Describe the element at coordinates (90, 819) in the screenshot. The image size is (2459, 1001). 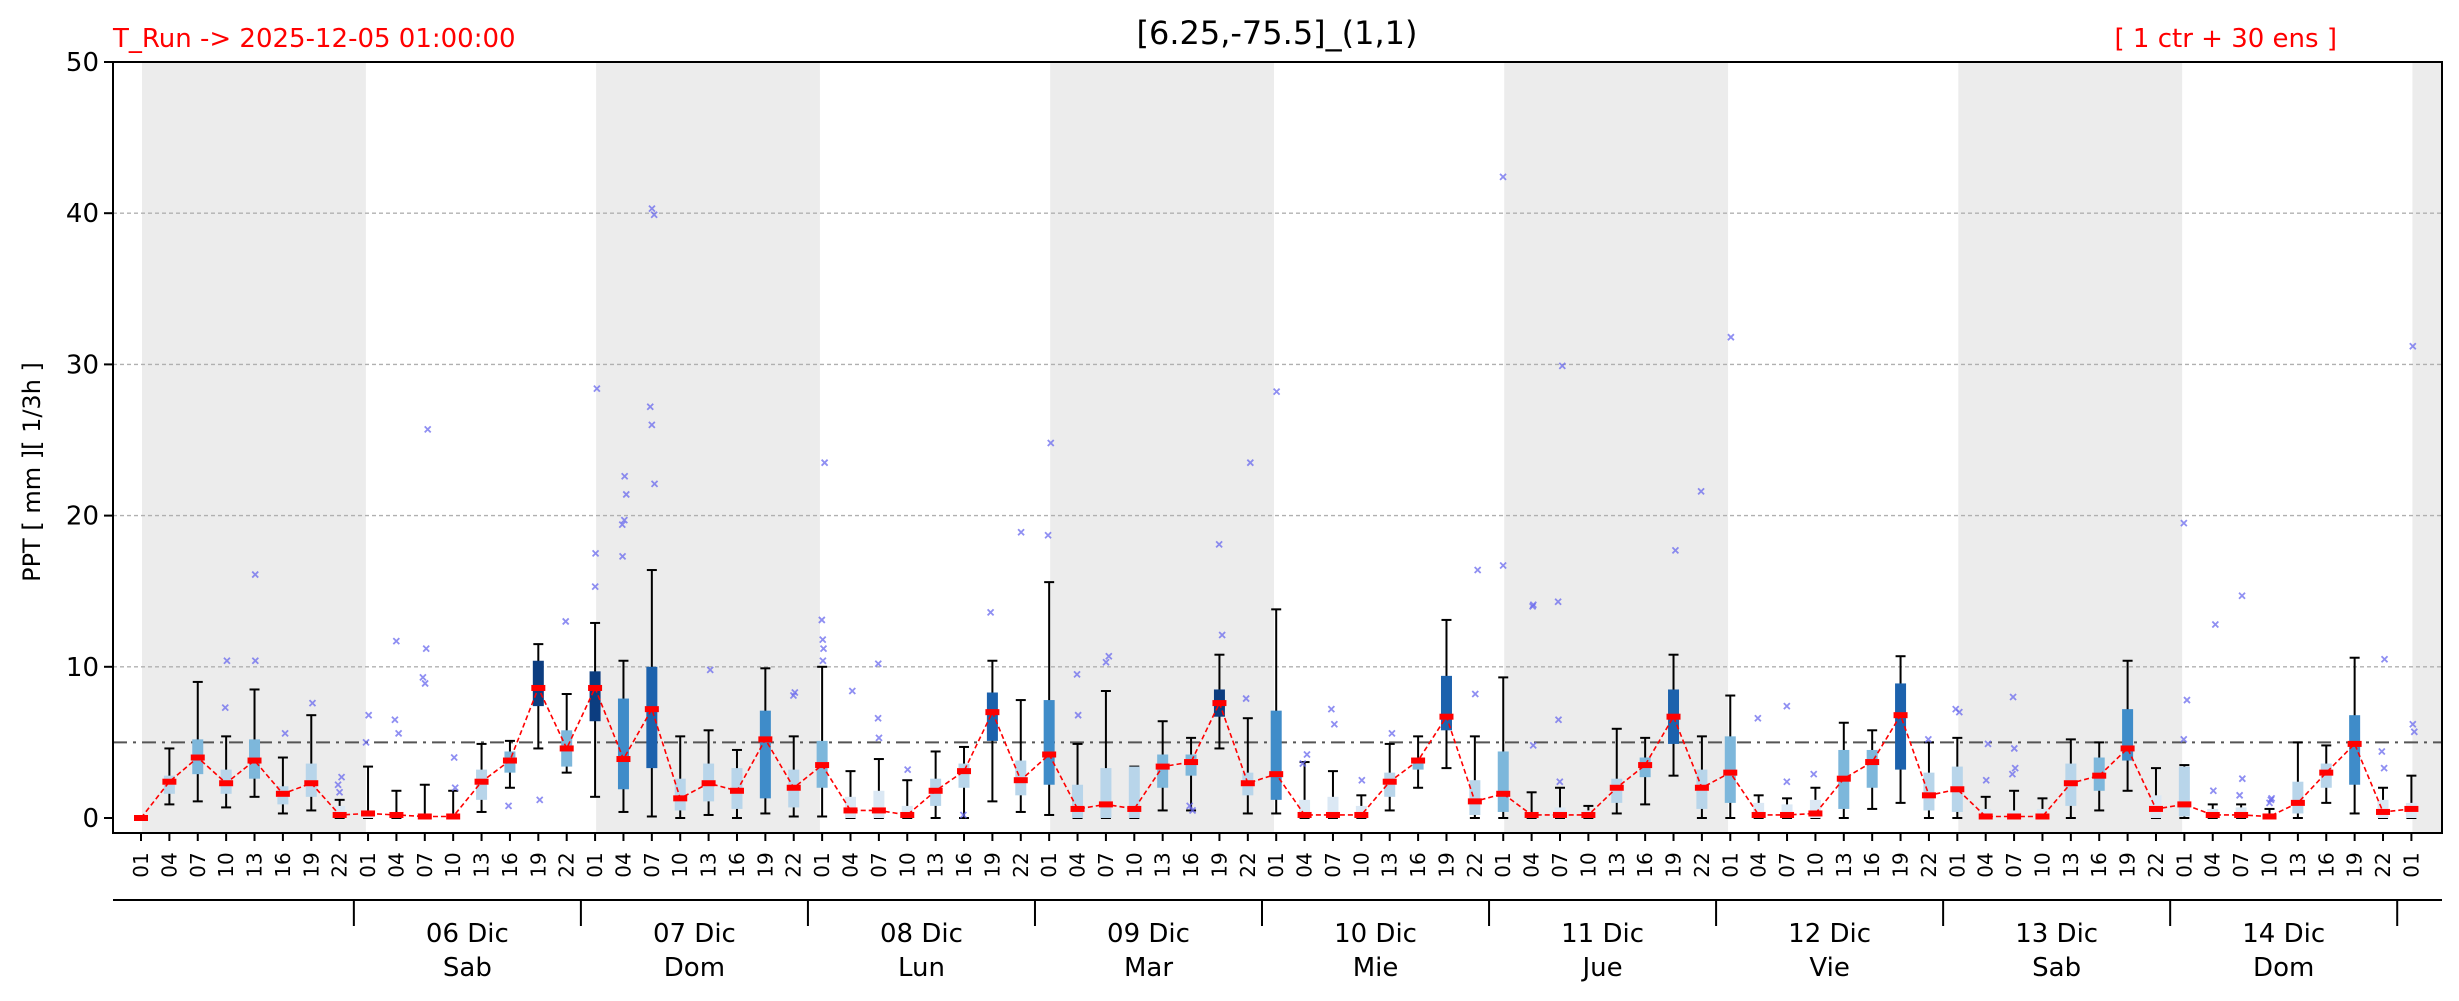
I see `y-tick-label: 0` at that location.